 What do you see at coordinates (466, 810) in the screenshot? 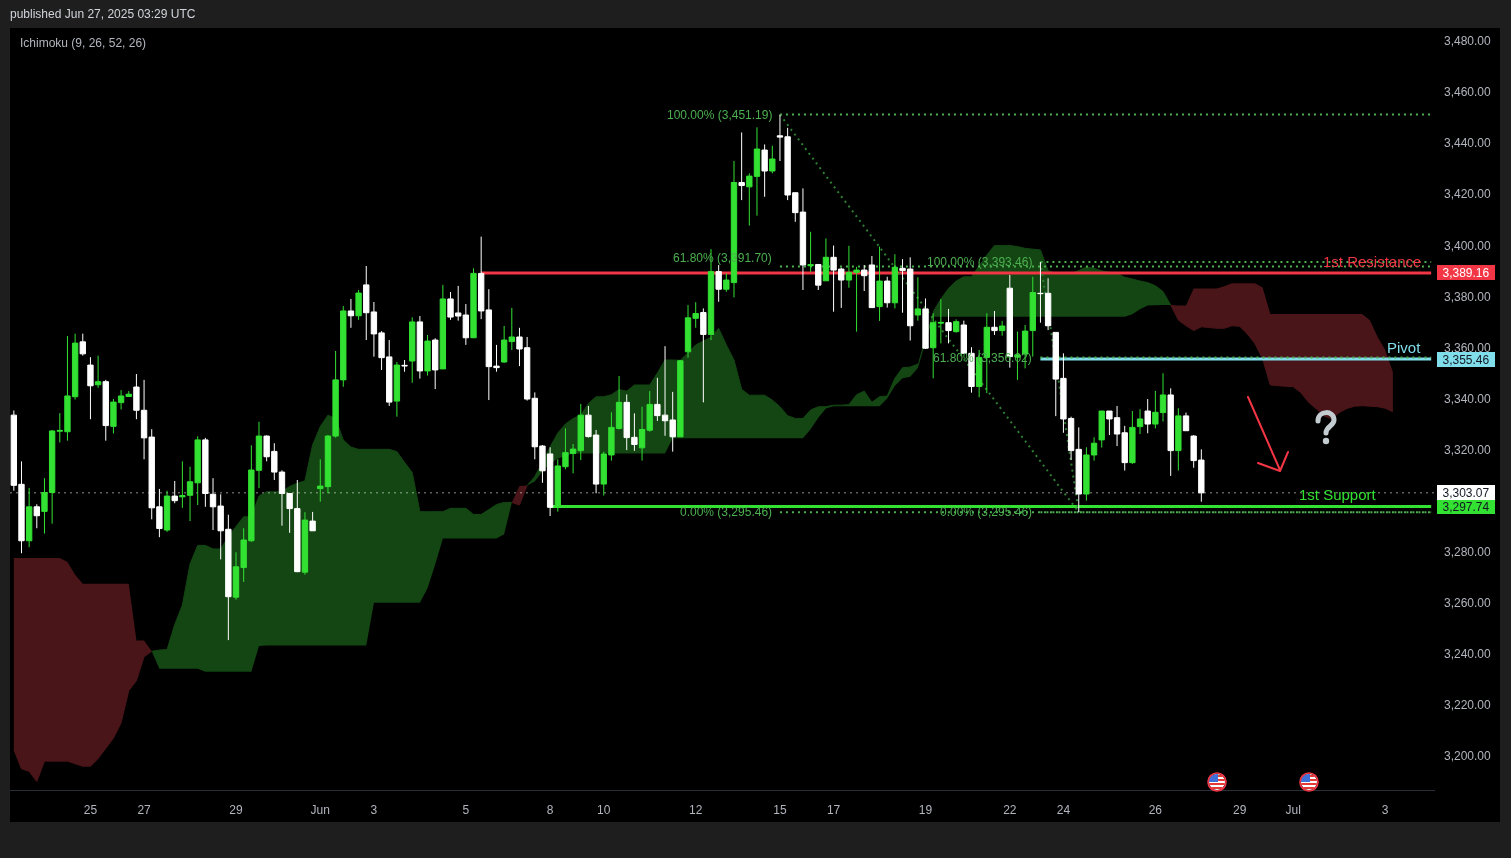
I see `x-tick-label: 5` at bounding box center [466, 810].